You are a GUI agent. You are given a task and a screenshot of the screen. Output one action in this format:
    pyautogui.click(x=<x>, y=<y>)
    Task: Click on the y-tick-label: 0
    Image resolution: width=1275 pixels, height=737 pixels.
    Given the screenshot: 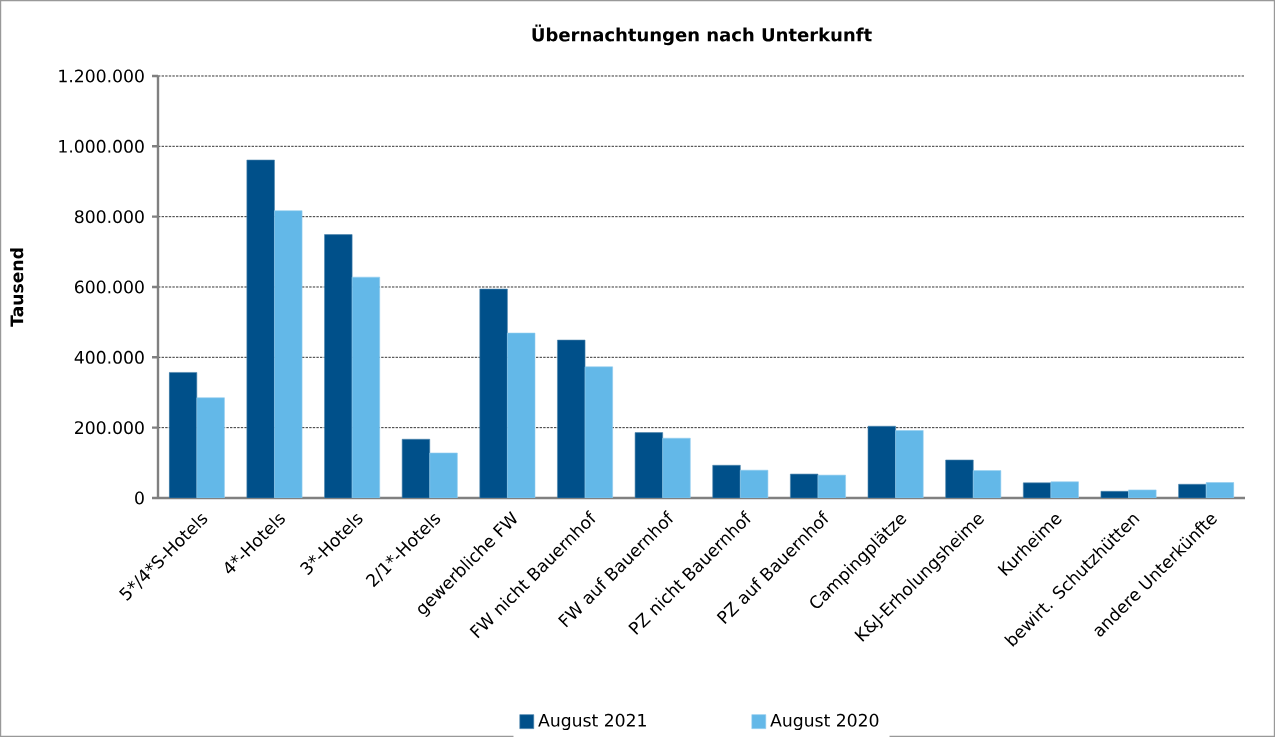 What is the action you would take?
    pyautogui.click(x=139, y=498)
    